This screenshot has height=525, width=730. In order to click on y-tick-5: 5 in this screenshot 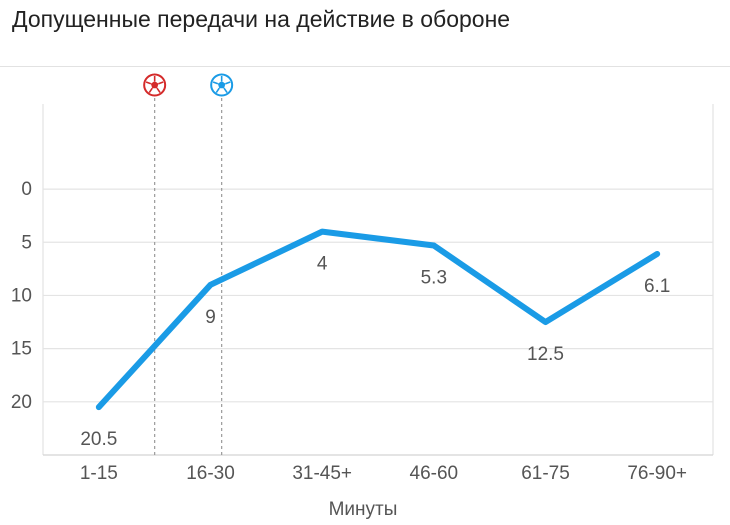, I will do `click(26, 242)`.